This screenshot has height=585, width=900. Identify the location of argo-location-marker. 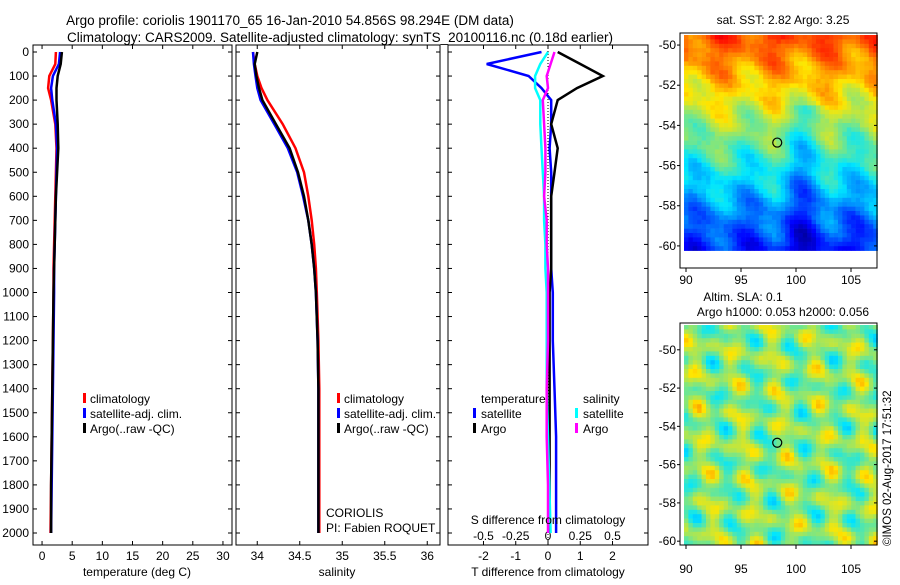
(777, 142).